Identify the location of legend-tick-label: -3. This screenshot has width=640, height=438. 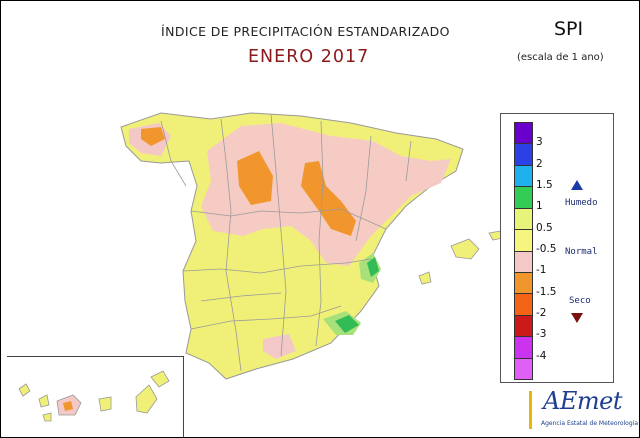
(541, 334).